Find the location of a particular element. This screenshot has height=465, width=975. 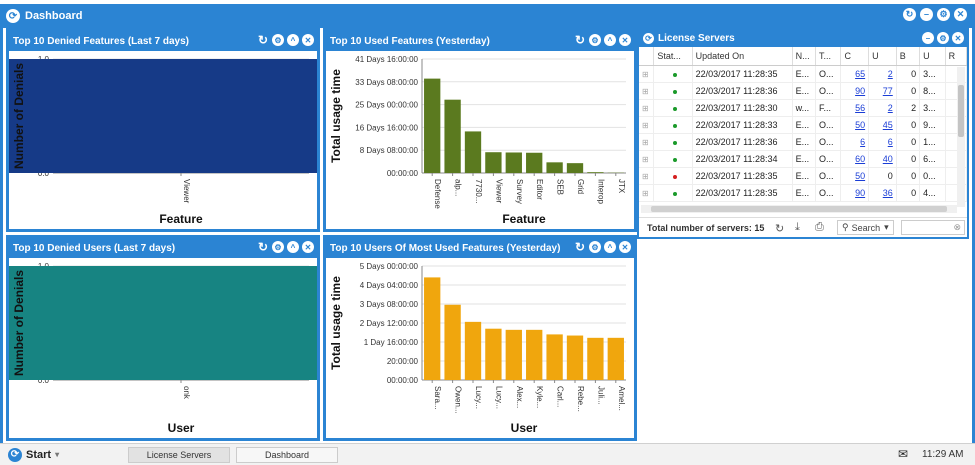

search-input: ⊗ is located at coordinates (933, 227).